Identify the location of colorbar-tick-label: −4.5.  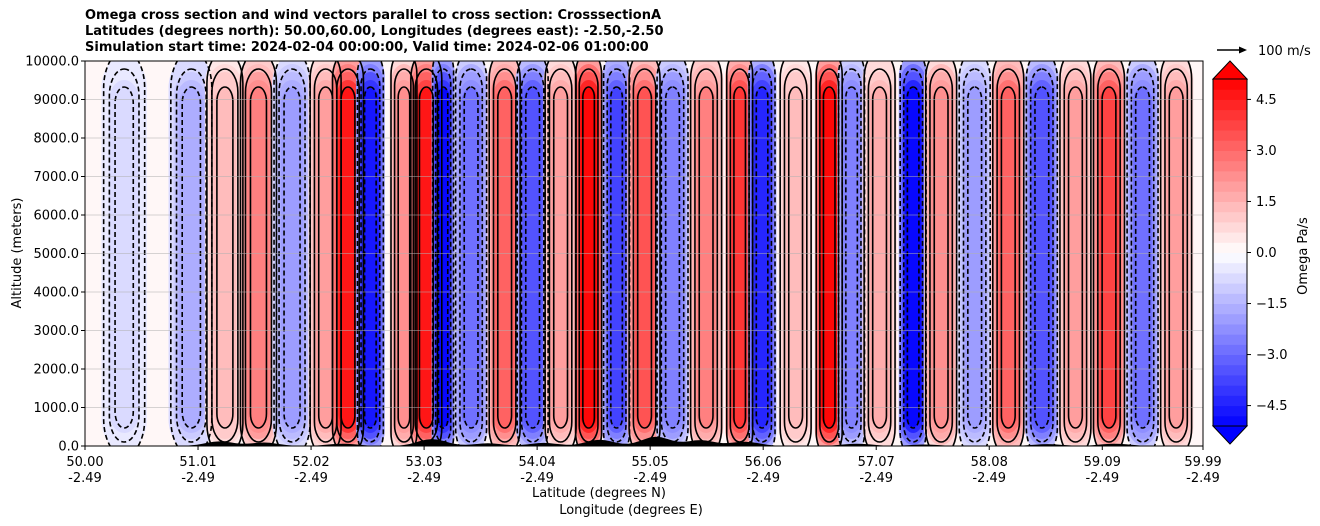
(1272, 406).